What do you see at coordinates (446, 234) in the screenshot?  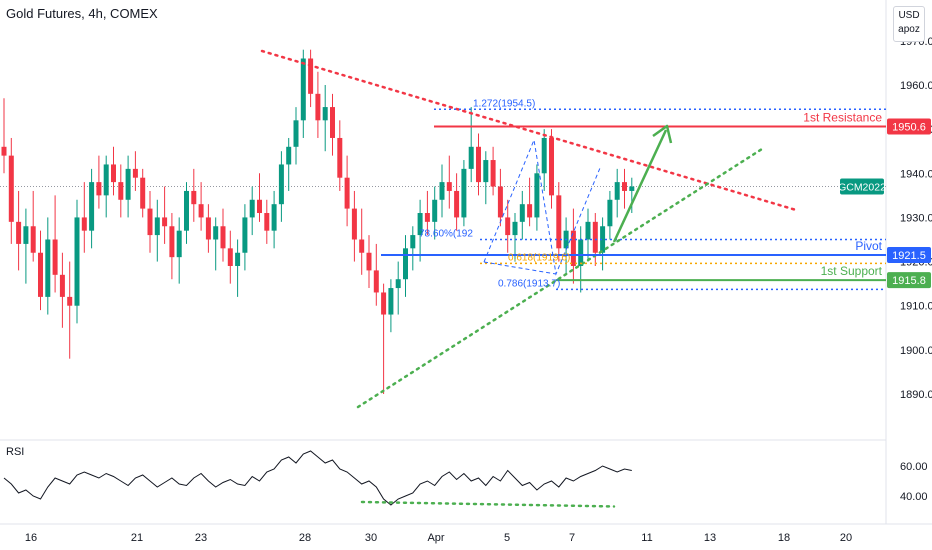 I see `fib-label: 78.60%(192` at bounding box center [446, 234].